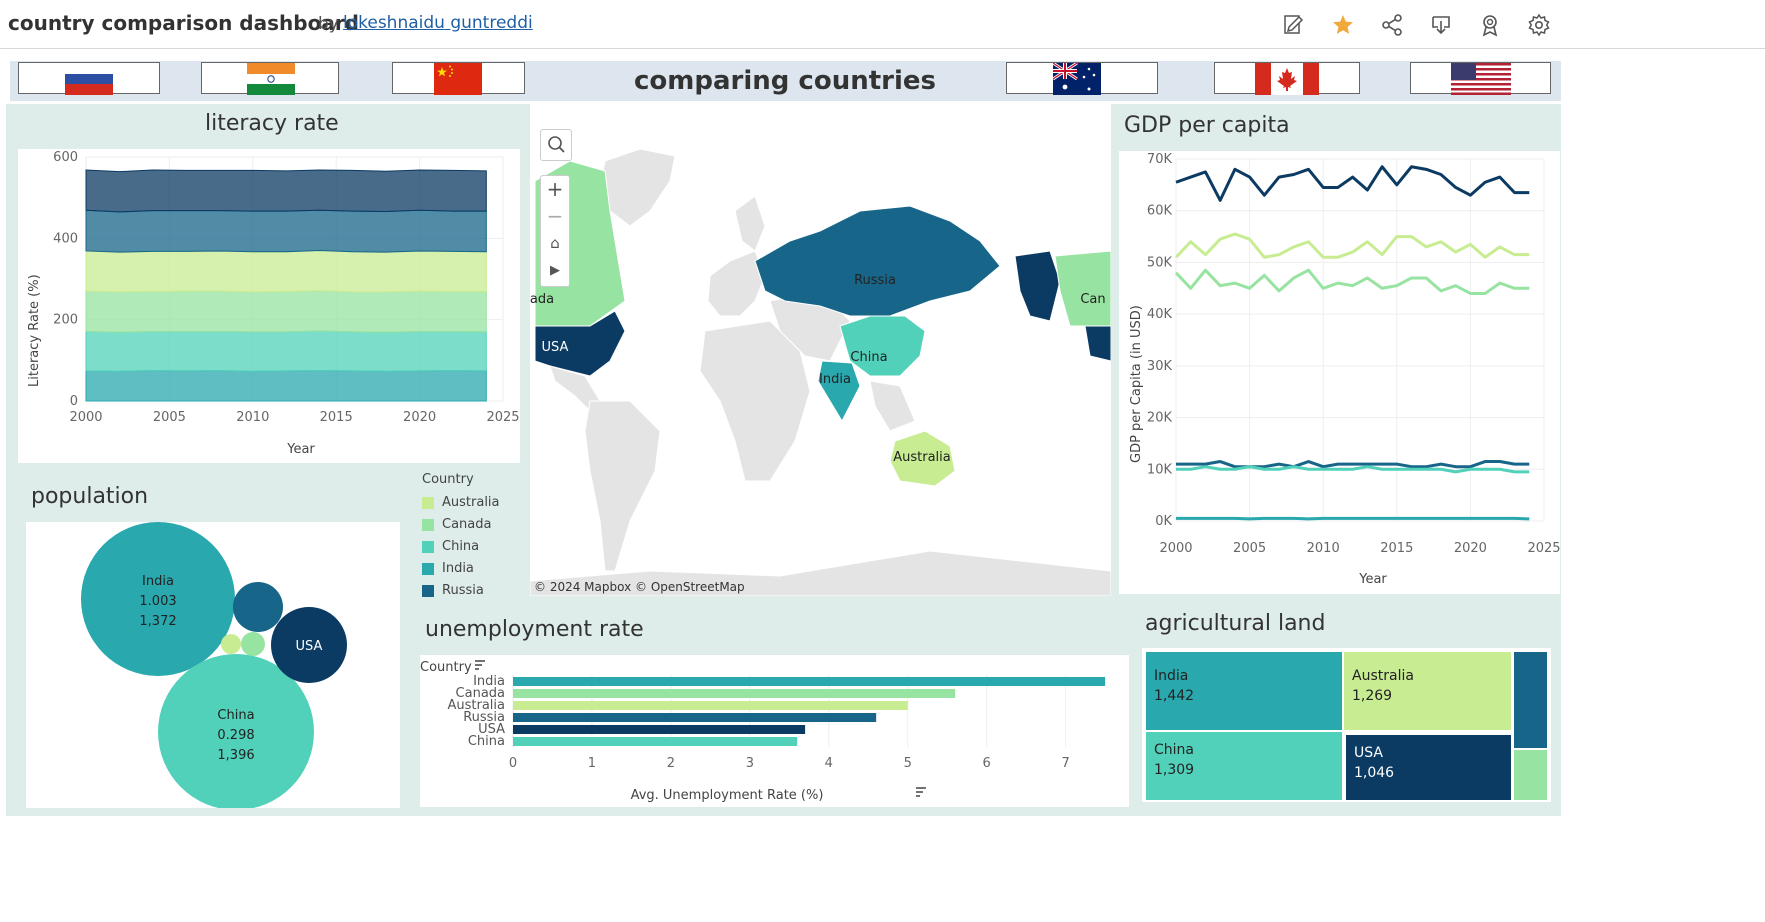  What do you see at coordinates (710, 705) in the screenshot?
I see `unemployment-bar-australia` at bounding box center [710, 705].